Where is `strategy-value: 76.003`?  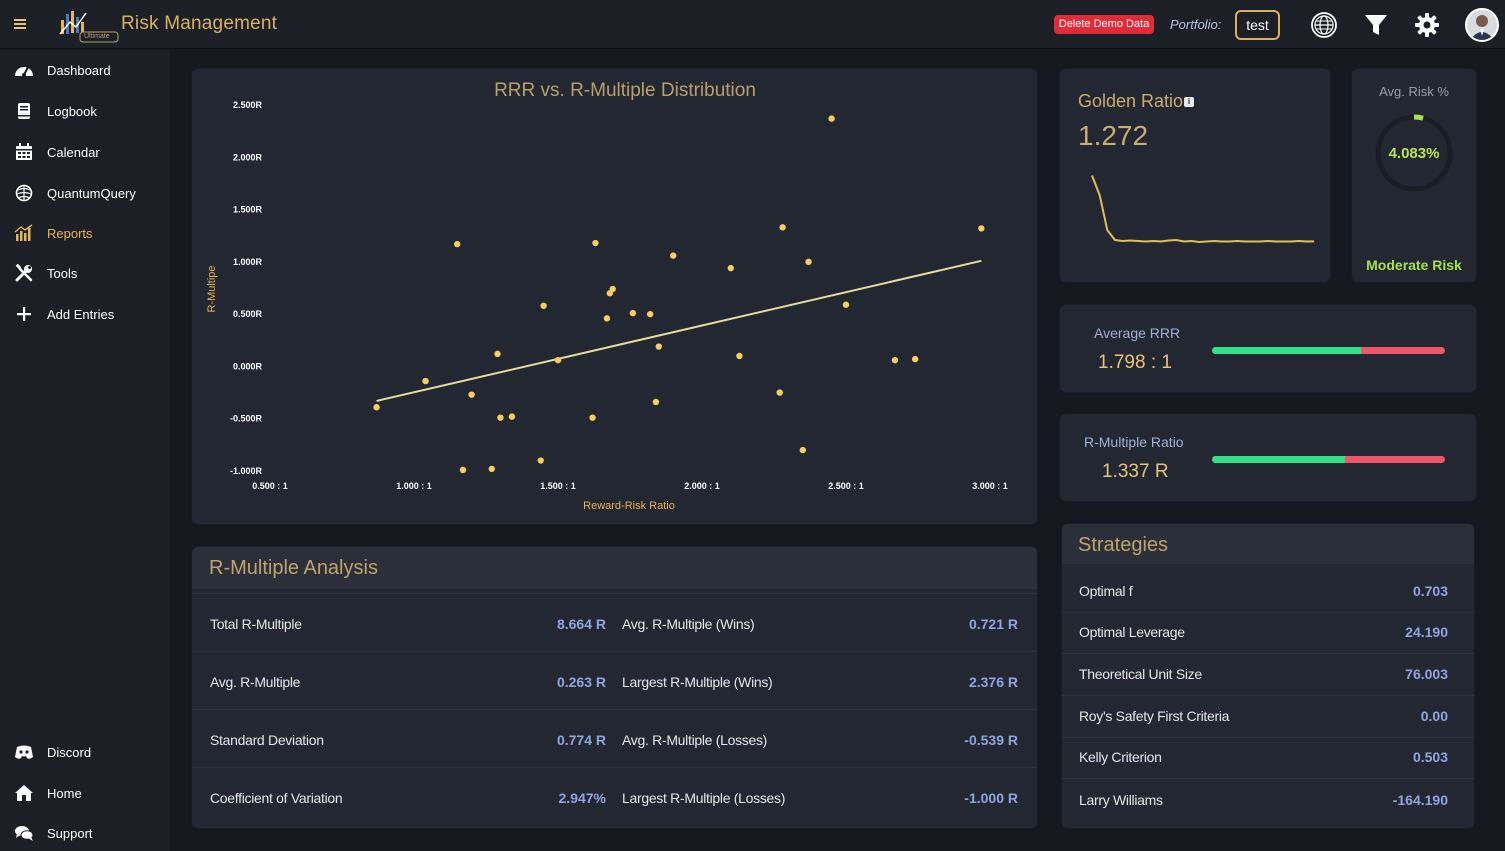 strategy-value: 76.003 is located at coordinates (1426, 674).